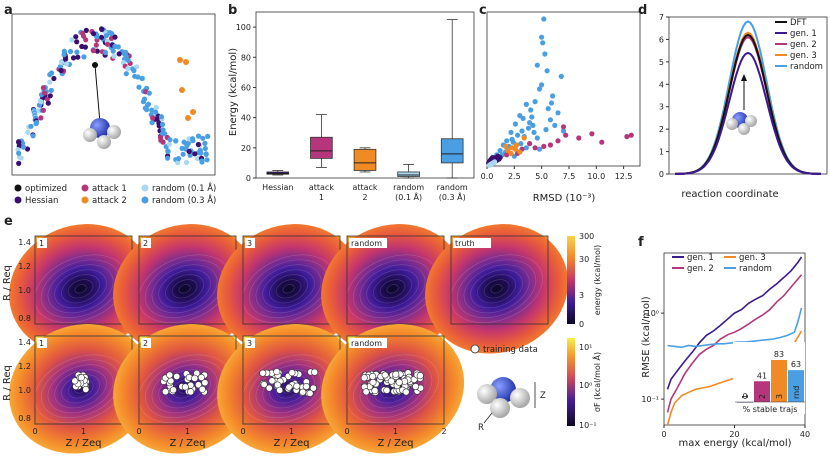 Image resolution: width=830 pixels, height=457 pixels. Describe the element at coordinates (588, 425) in the screenshot. I see `cbar-bottom-tick-m1: 10⁻¹` at that location.